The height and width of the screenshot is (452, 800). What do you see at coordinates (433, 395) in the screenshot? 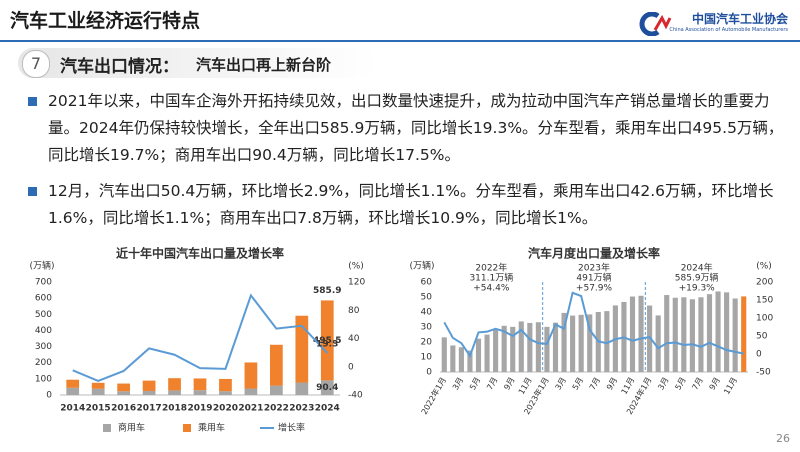
I see `x-tick-label: 2022年1月` at bounding box center [433, 395].